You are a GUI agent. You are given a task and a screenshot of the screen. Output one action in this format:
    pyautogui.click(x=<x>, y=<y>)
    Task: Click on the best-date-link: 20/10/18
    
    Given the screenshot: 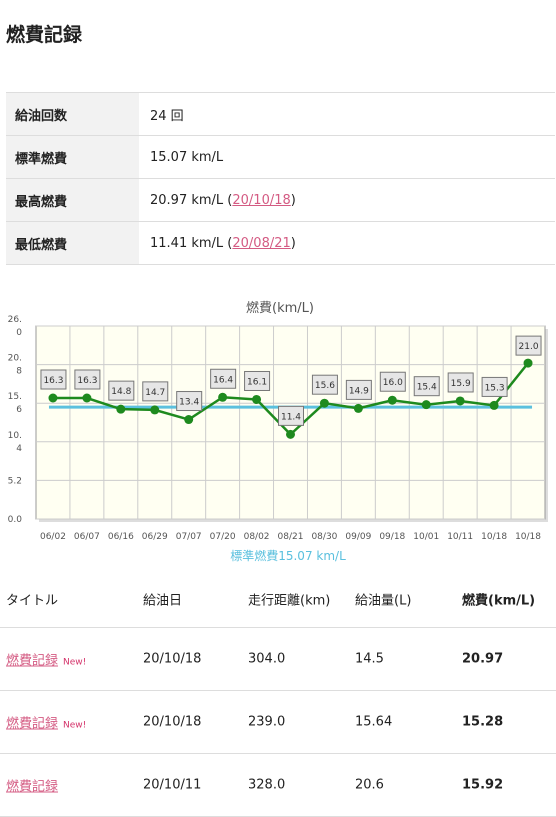 What is the action you would take?
    pyautogui.click(x=261, y=200)
    